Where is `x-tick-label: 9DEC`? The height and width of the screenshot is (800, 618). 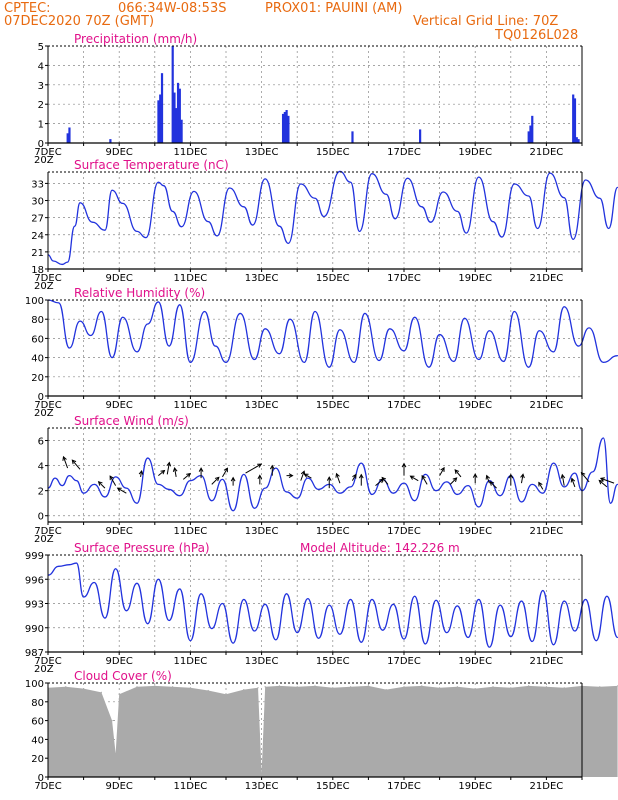
x-tick-label: 9DEC is located at coordinates (119, 405).